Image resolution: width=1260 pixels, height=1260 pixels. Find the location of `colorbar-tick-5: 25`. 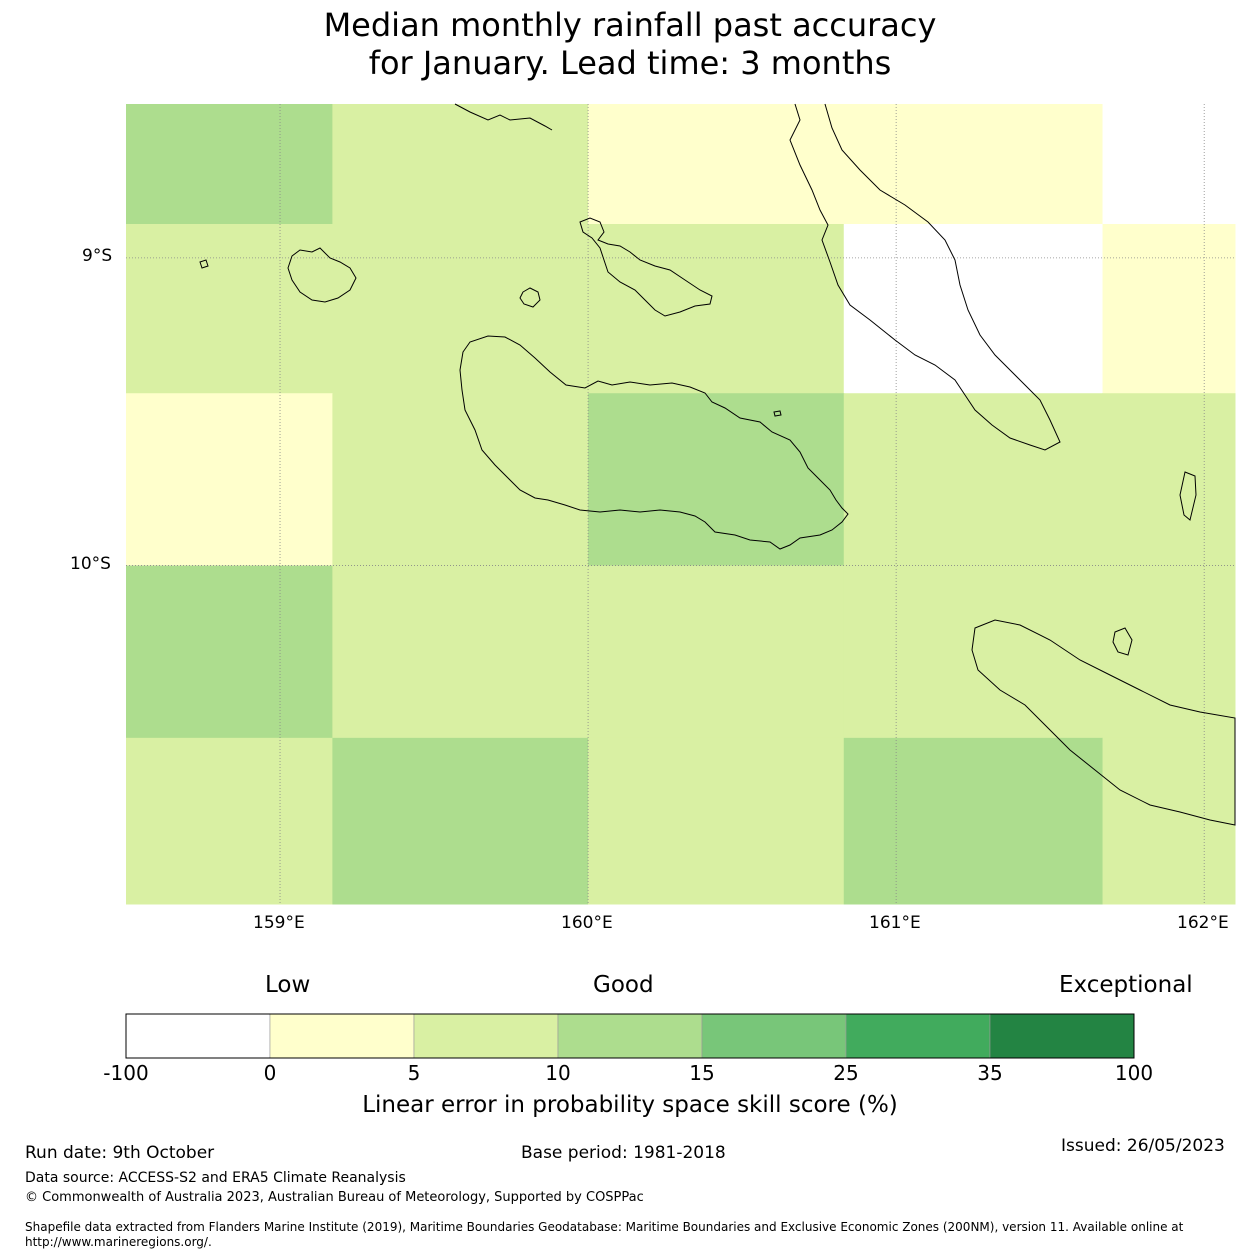

colorbar-tick-5: 25 is located at coordinates (846, 1073).